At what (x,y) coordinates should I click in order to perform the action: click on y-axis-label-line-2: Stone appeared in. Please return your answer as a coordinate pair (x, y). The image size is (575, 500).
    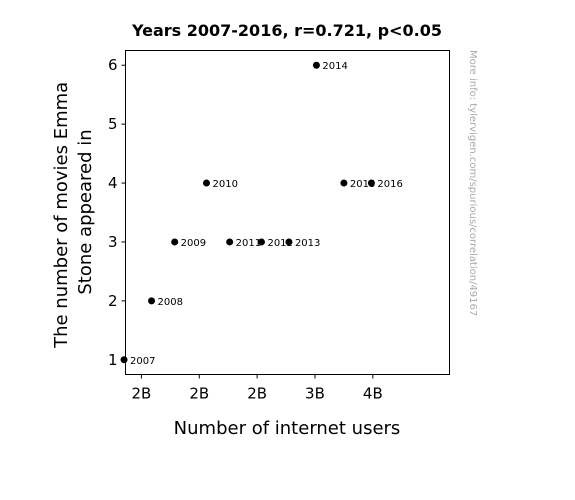
    Looking at the image, I should click on (85, 211).